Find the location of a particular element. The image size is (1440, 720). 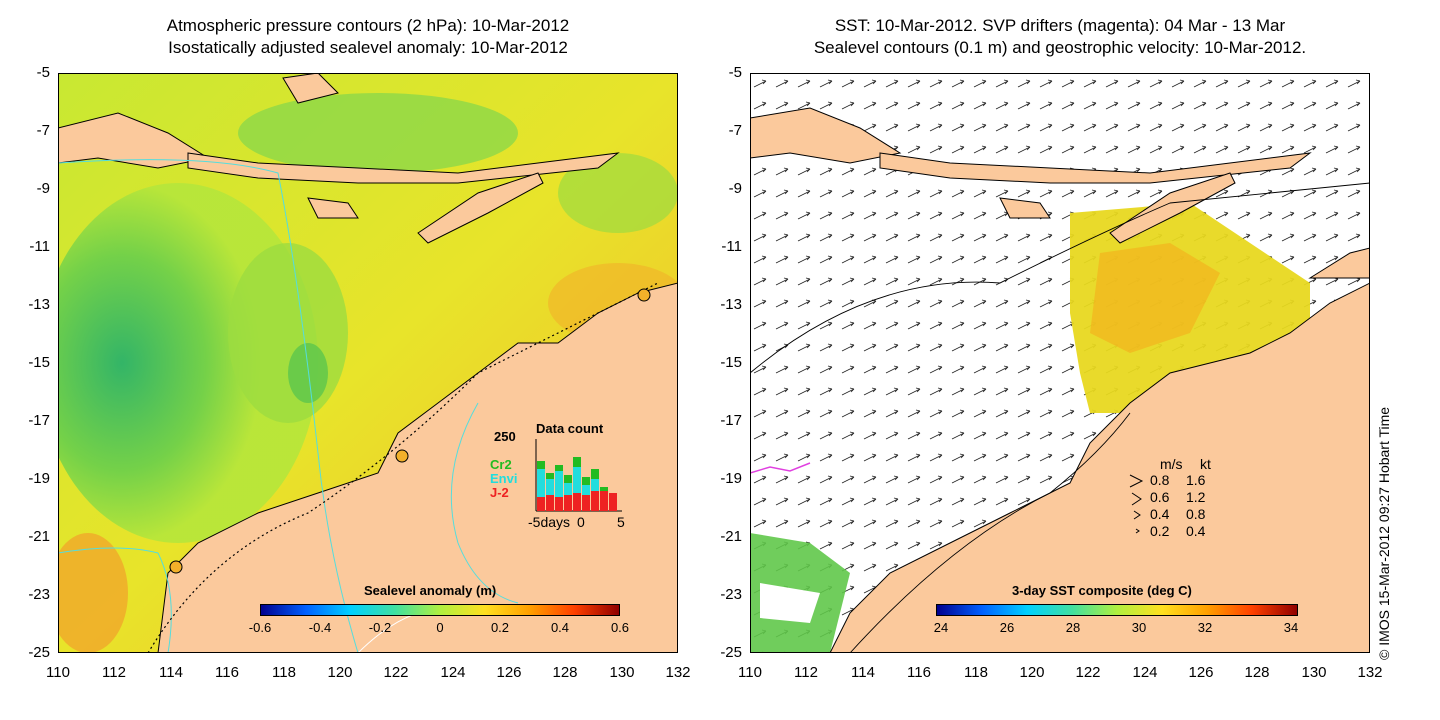

right-colorbar-tick: 34 is located at coordinates (1291, 627).